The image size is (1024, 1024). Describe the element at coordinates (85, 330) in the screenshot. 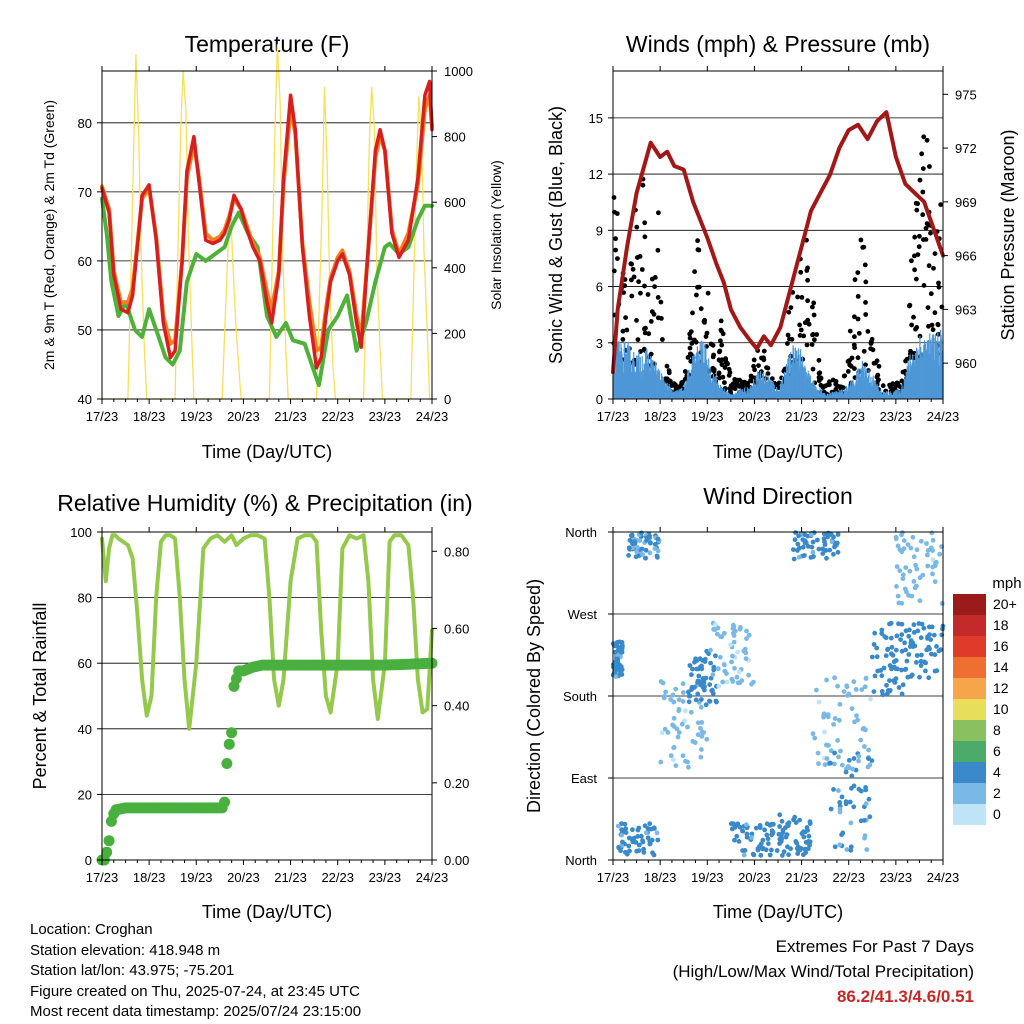

I see `y-tick-label: 50` at that location.